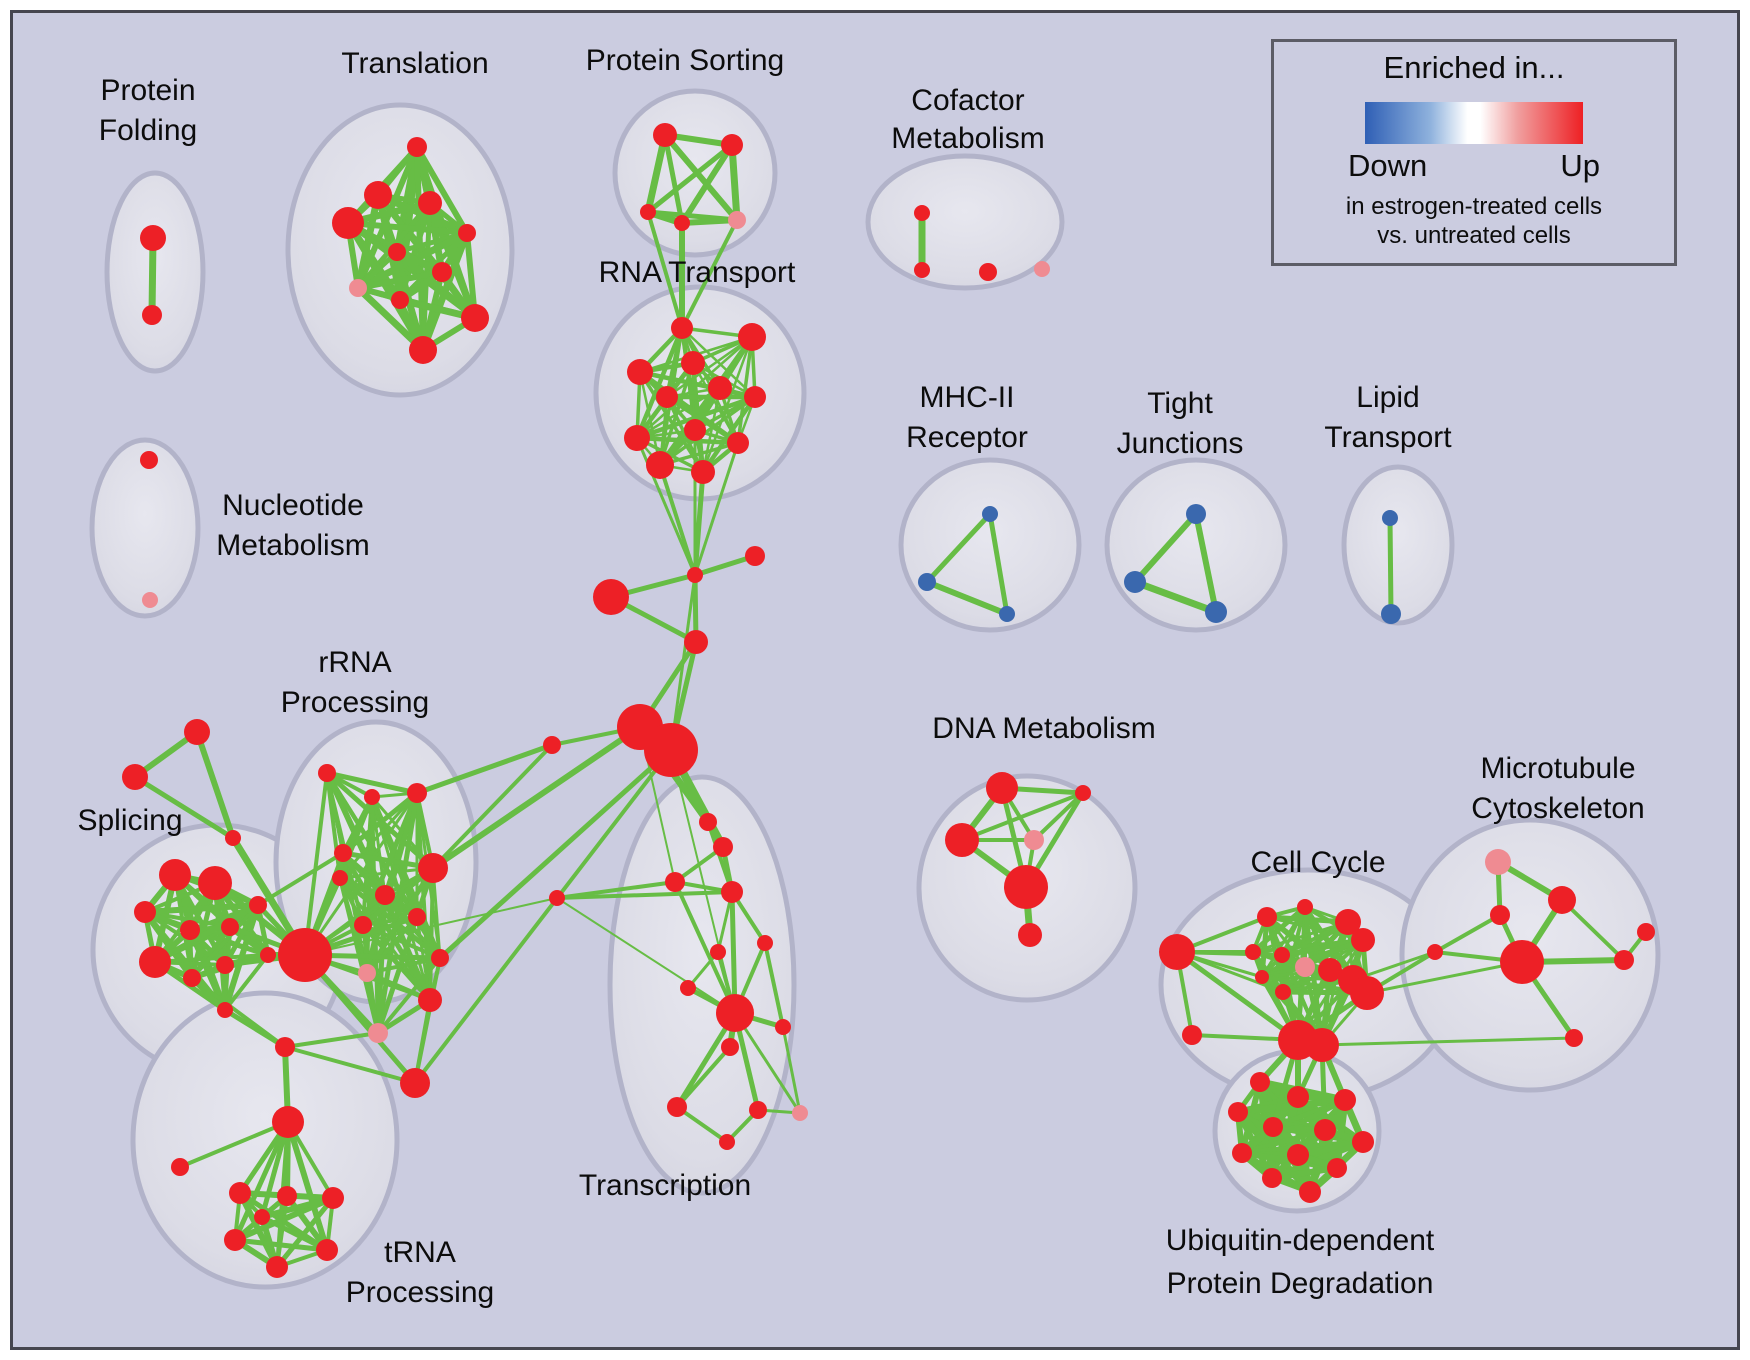 This screenshot has height=1360, width=1750. What do you see at coordinates (475, 318) in the screenshot?
I see `node-t9` at bounding box center [475, 318].